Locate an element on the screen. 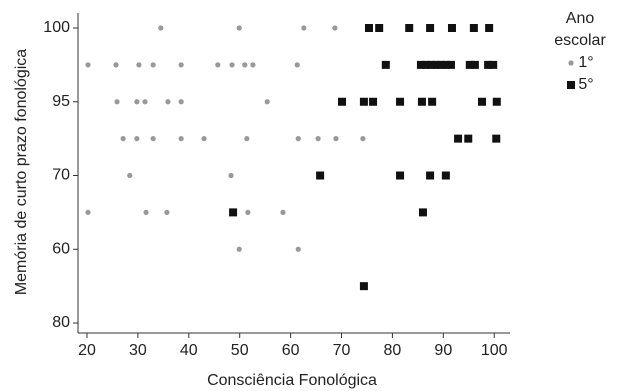 This screenshot has height=391, width=617. legend-title: Ano escolar is located at coordinates (580, 29).